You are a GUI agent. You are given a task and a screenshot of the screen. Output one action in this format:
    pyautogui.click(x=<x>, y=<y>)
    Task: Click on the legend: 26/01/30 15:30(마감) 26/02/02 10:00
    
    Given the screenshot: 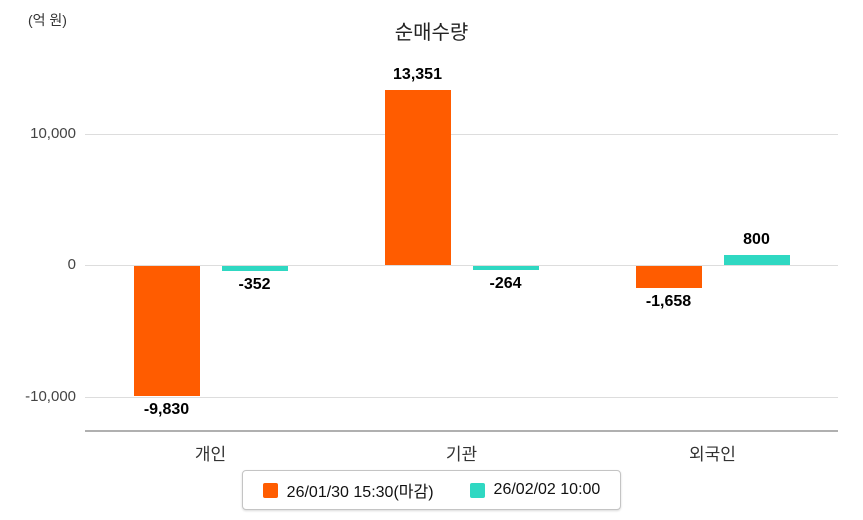 What is the action you would take?
    pyautogui.click(x=431, y=490)
    